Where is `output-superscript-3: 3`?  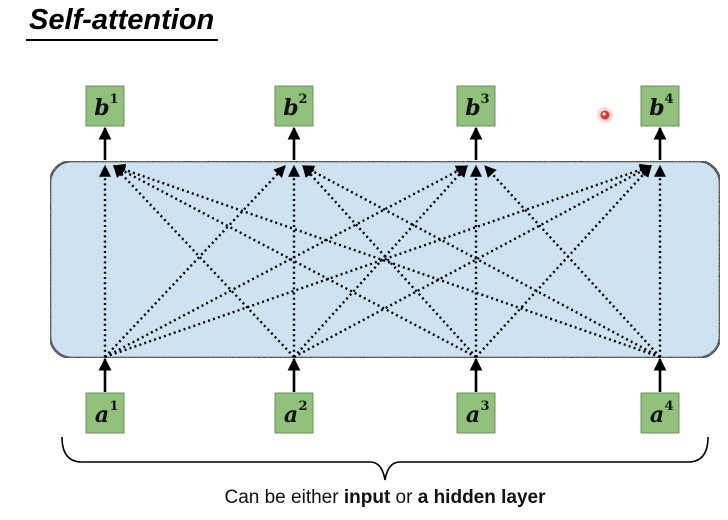
output-superscript-3: 3 is located at coordinates (484, 99).